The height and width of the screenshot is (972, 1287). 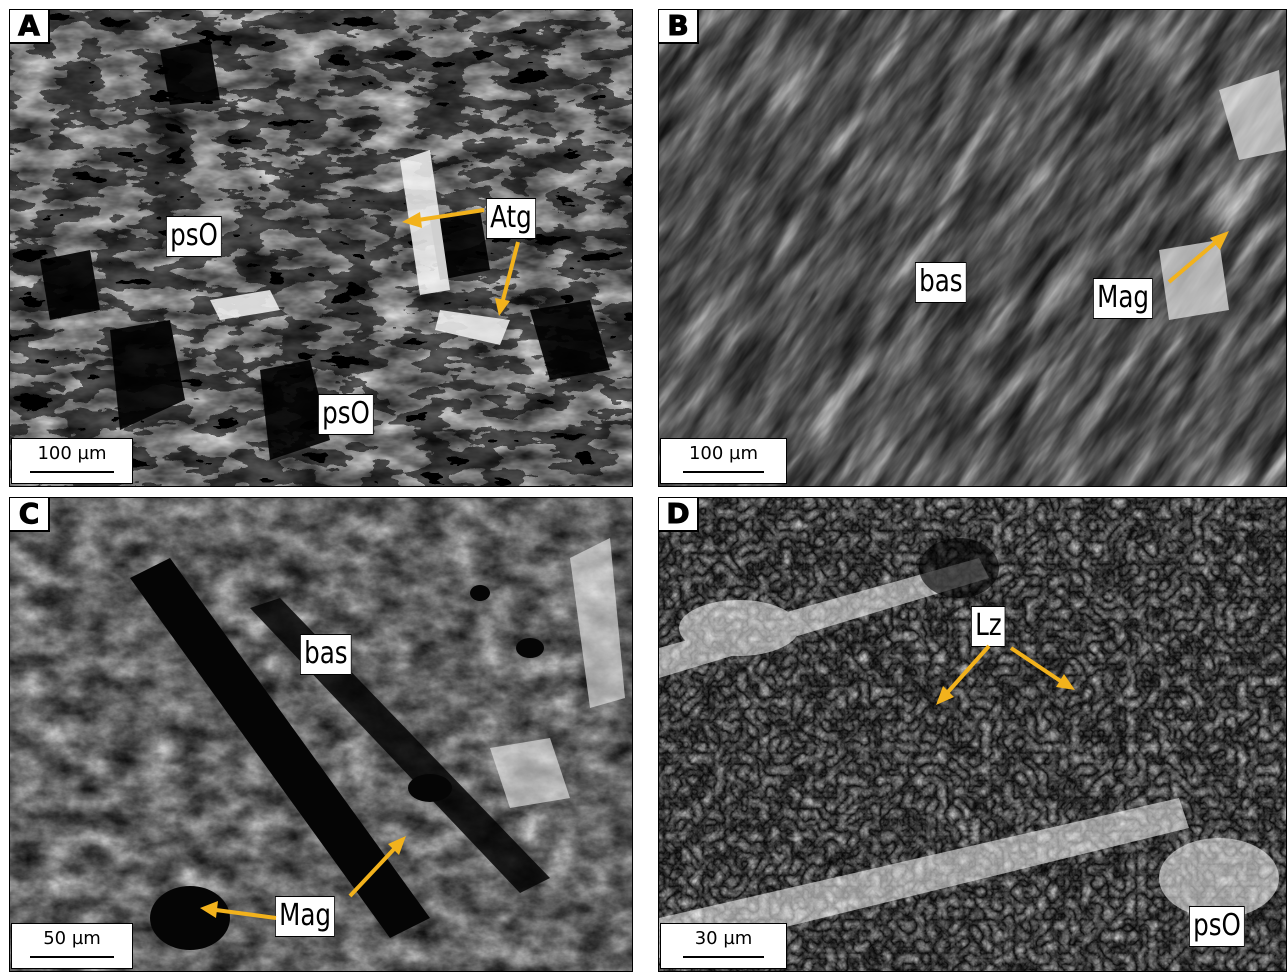 I want to click on panel-letter-a: A, so click(x=30, y=27).